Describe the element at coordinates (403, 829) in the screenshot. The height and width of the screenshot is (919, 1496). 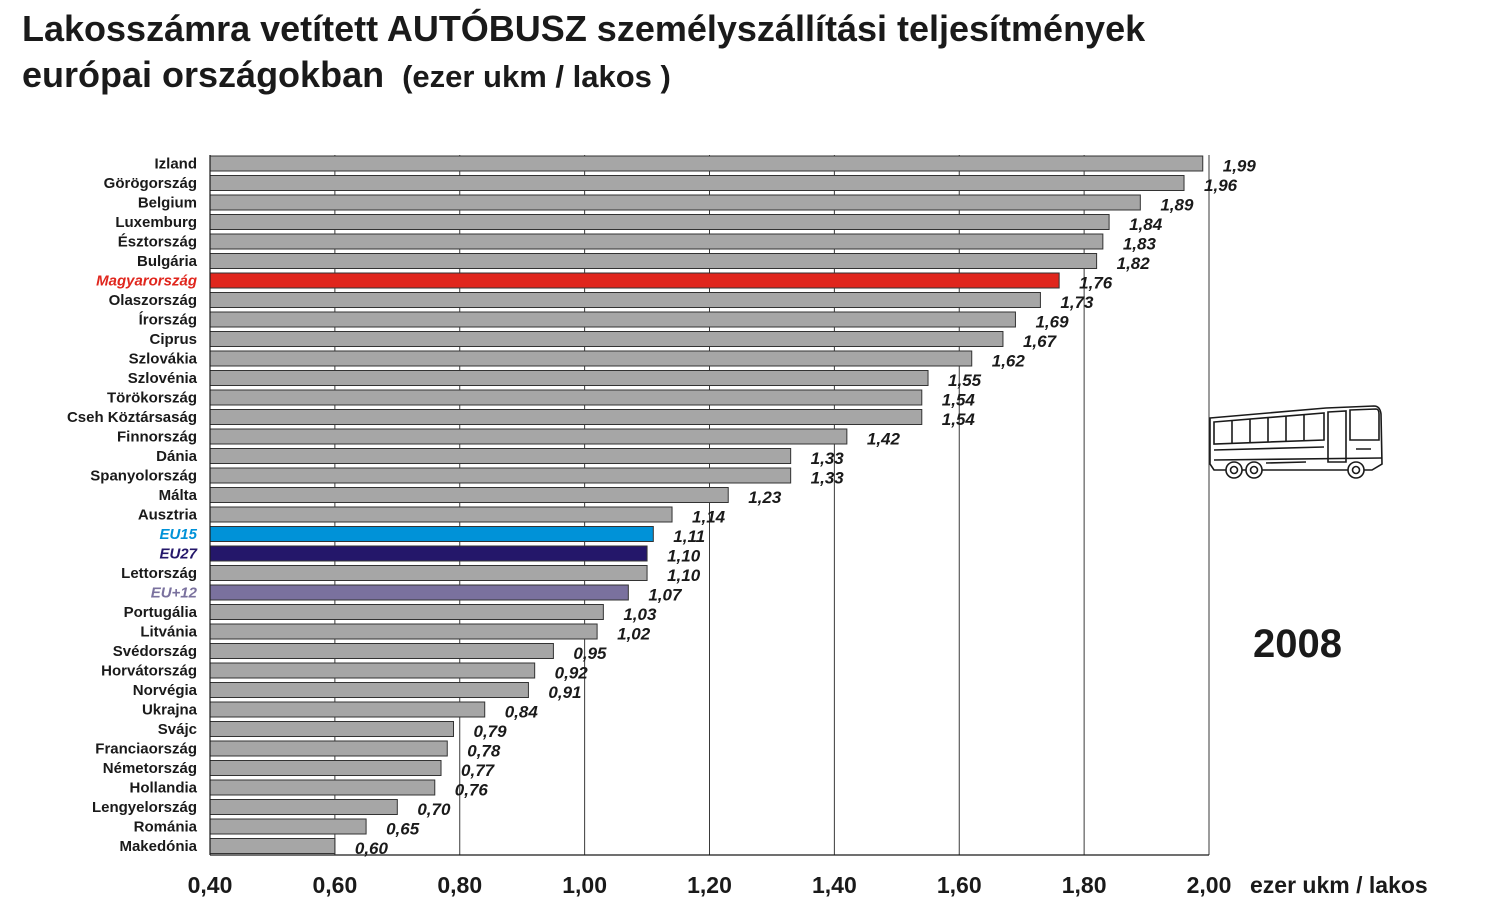
I see `value-label: 0,65` at that location.